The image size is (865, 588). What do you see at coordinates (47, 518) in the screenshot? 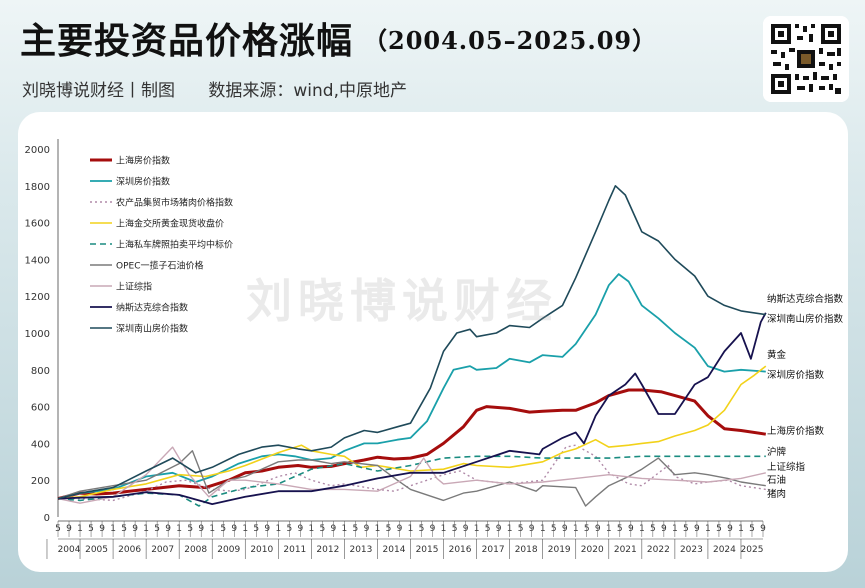
I see `y-tick-label: 0` at bounding box center [47, 518].